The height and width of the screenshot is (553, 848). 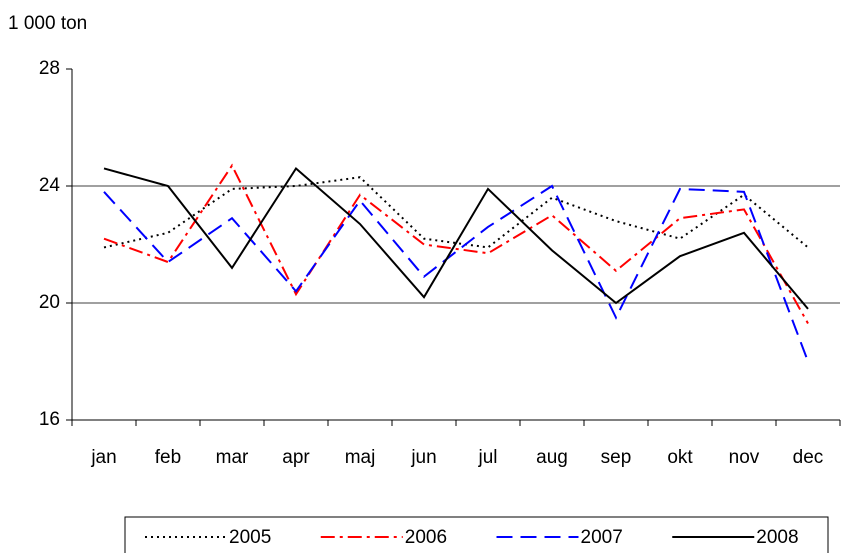 What do you see at coordinates (168, 457) in the screenshot?
I see `x-tick-label: feb` at bounding box center [168, 457].